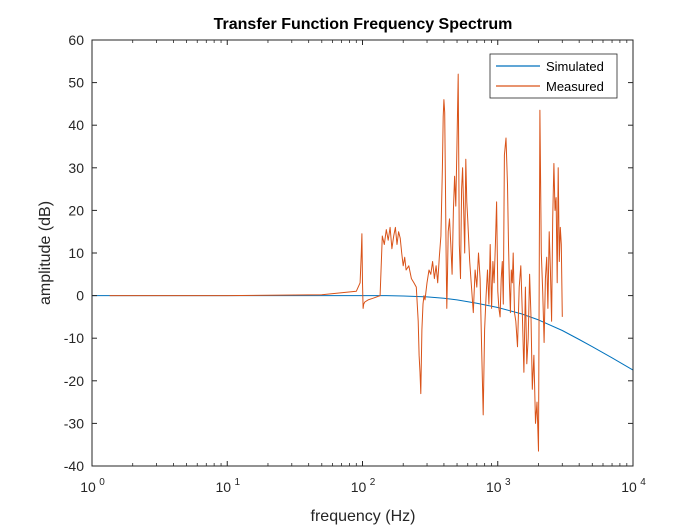 The width and height of the screenshot is (700, 525). Describe the element at coordinates (102, 482) in the screenshot. I see `x-tick-exponent: 0` at that location.